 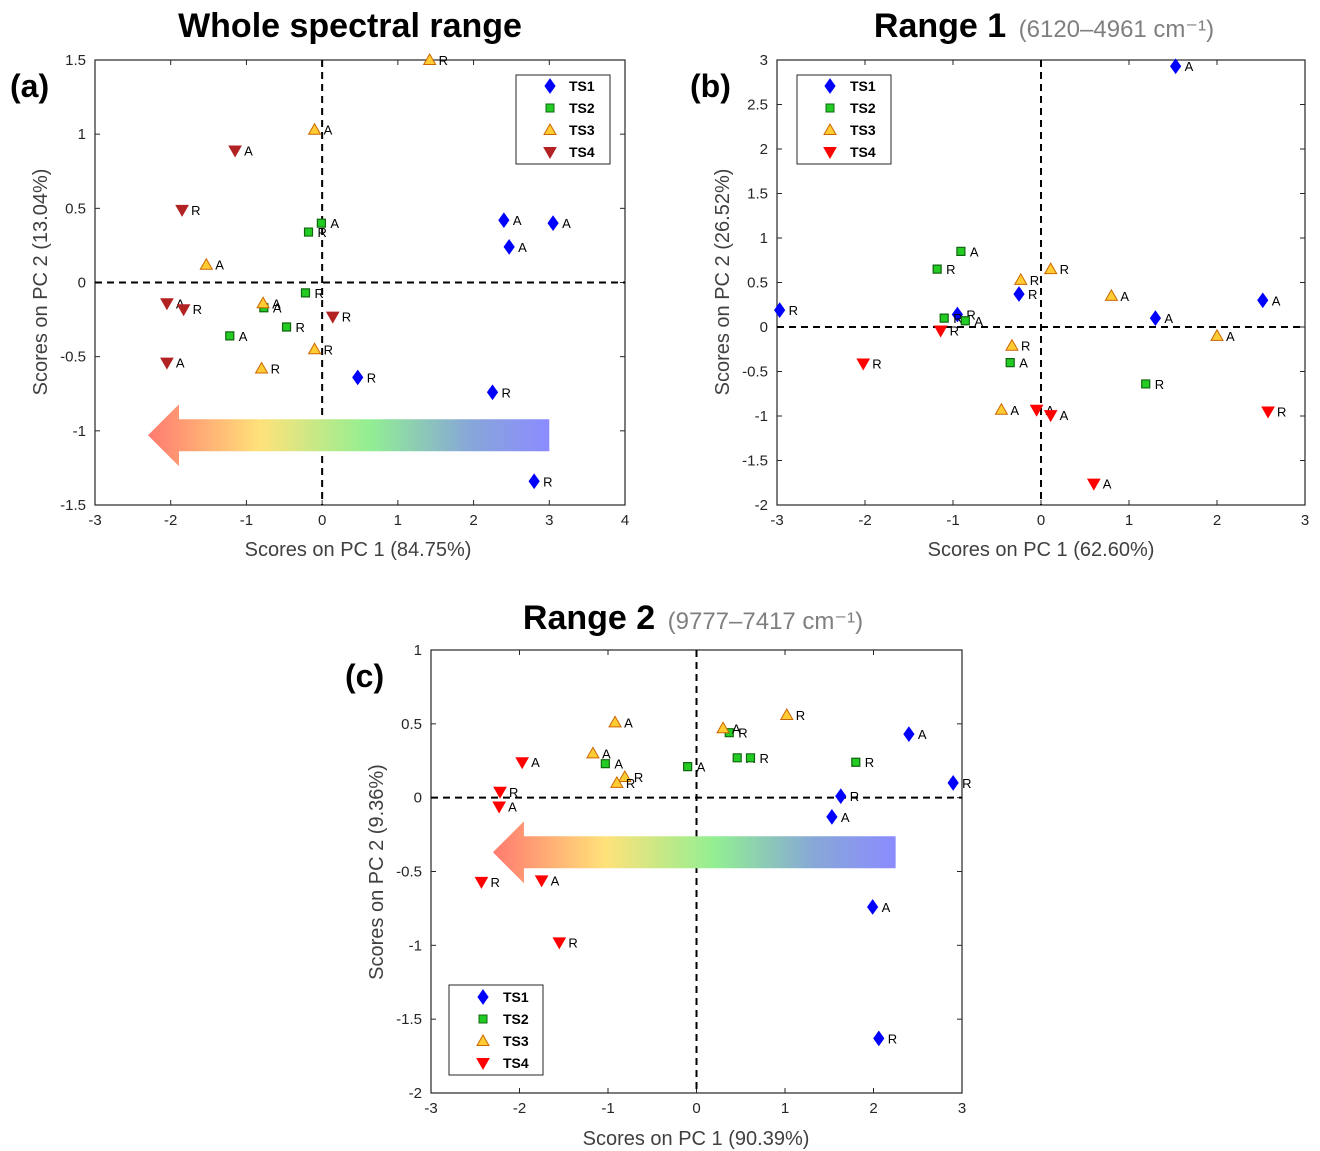 What do you see at coordinates (582, 86) in the screenshot?
I see `legend-label-ts1-a: TS1` at bounding box center [582, 86].